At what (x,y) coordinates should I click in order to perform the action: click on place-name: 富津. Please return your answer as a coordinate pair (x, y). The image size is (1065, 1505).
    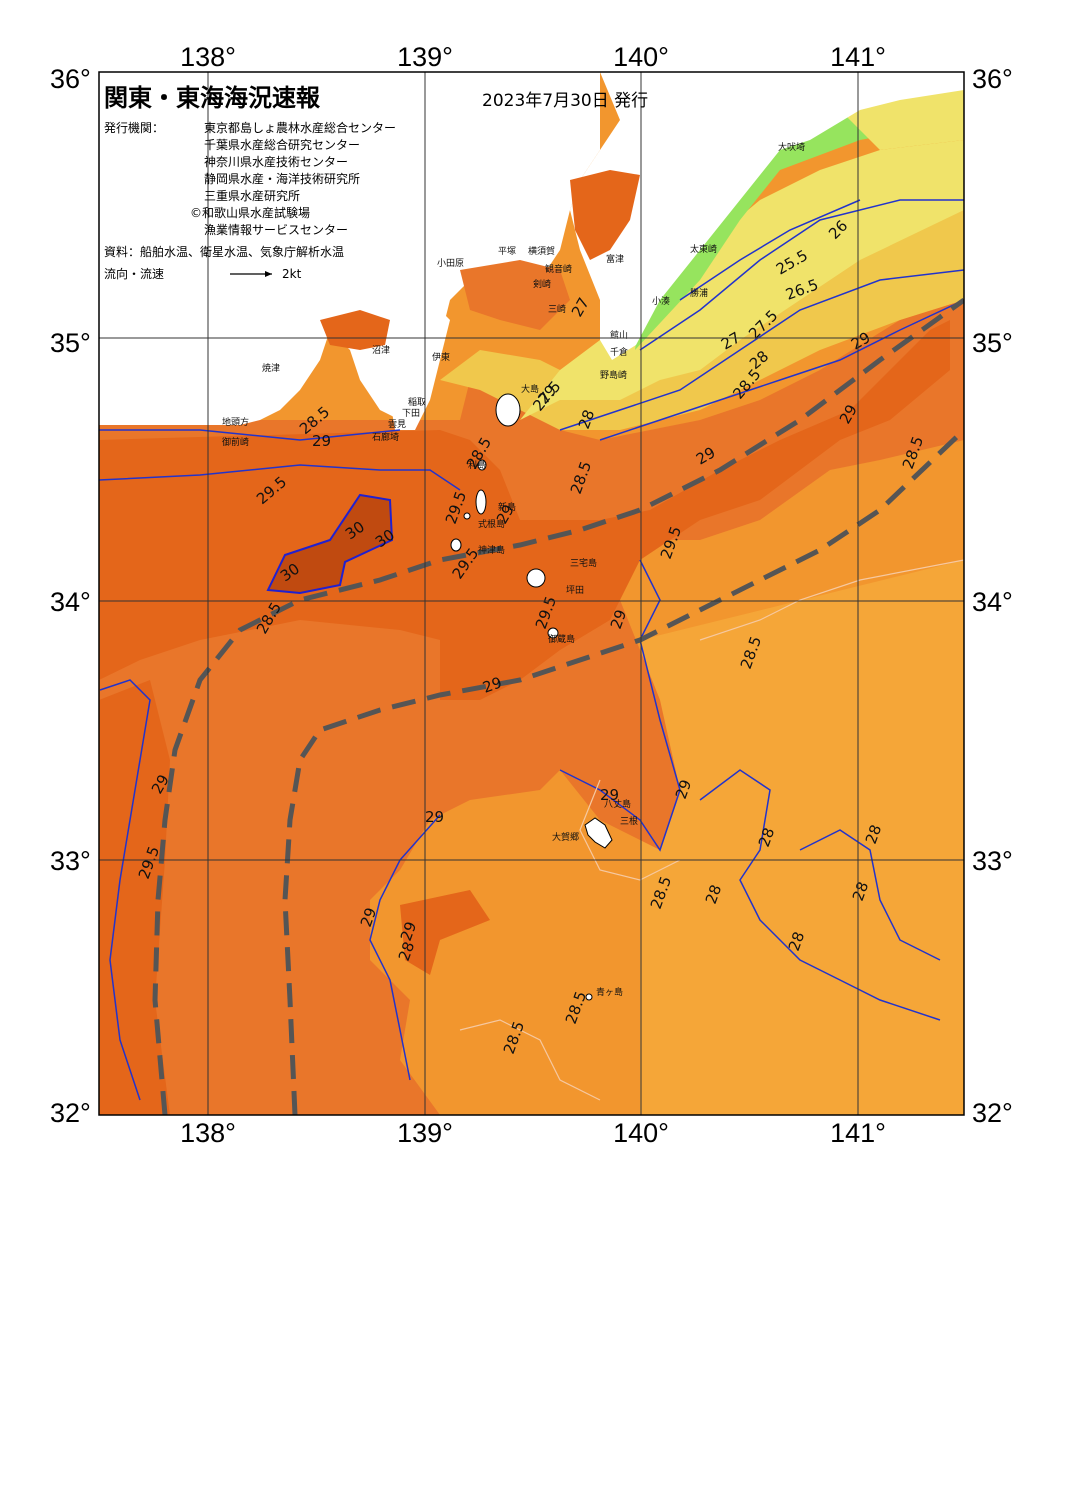
    Looking at the image, I should click on (615, 259).